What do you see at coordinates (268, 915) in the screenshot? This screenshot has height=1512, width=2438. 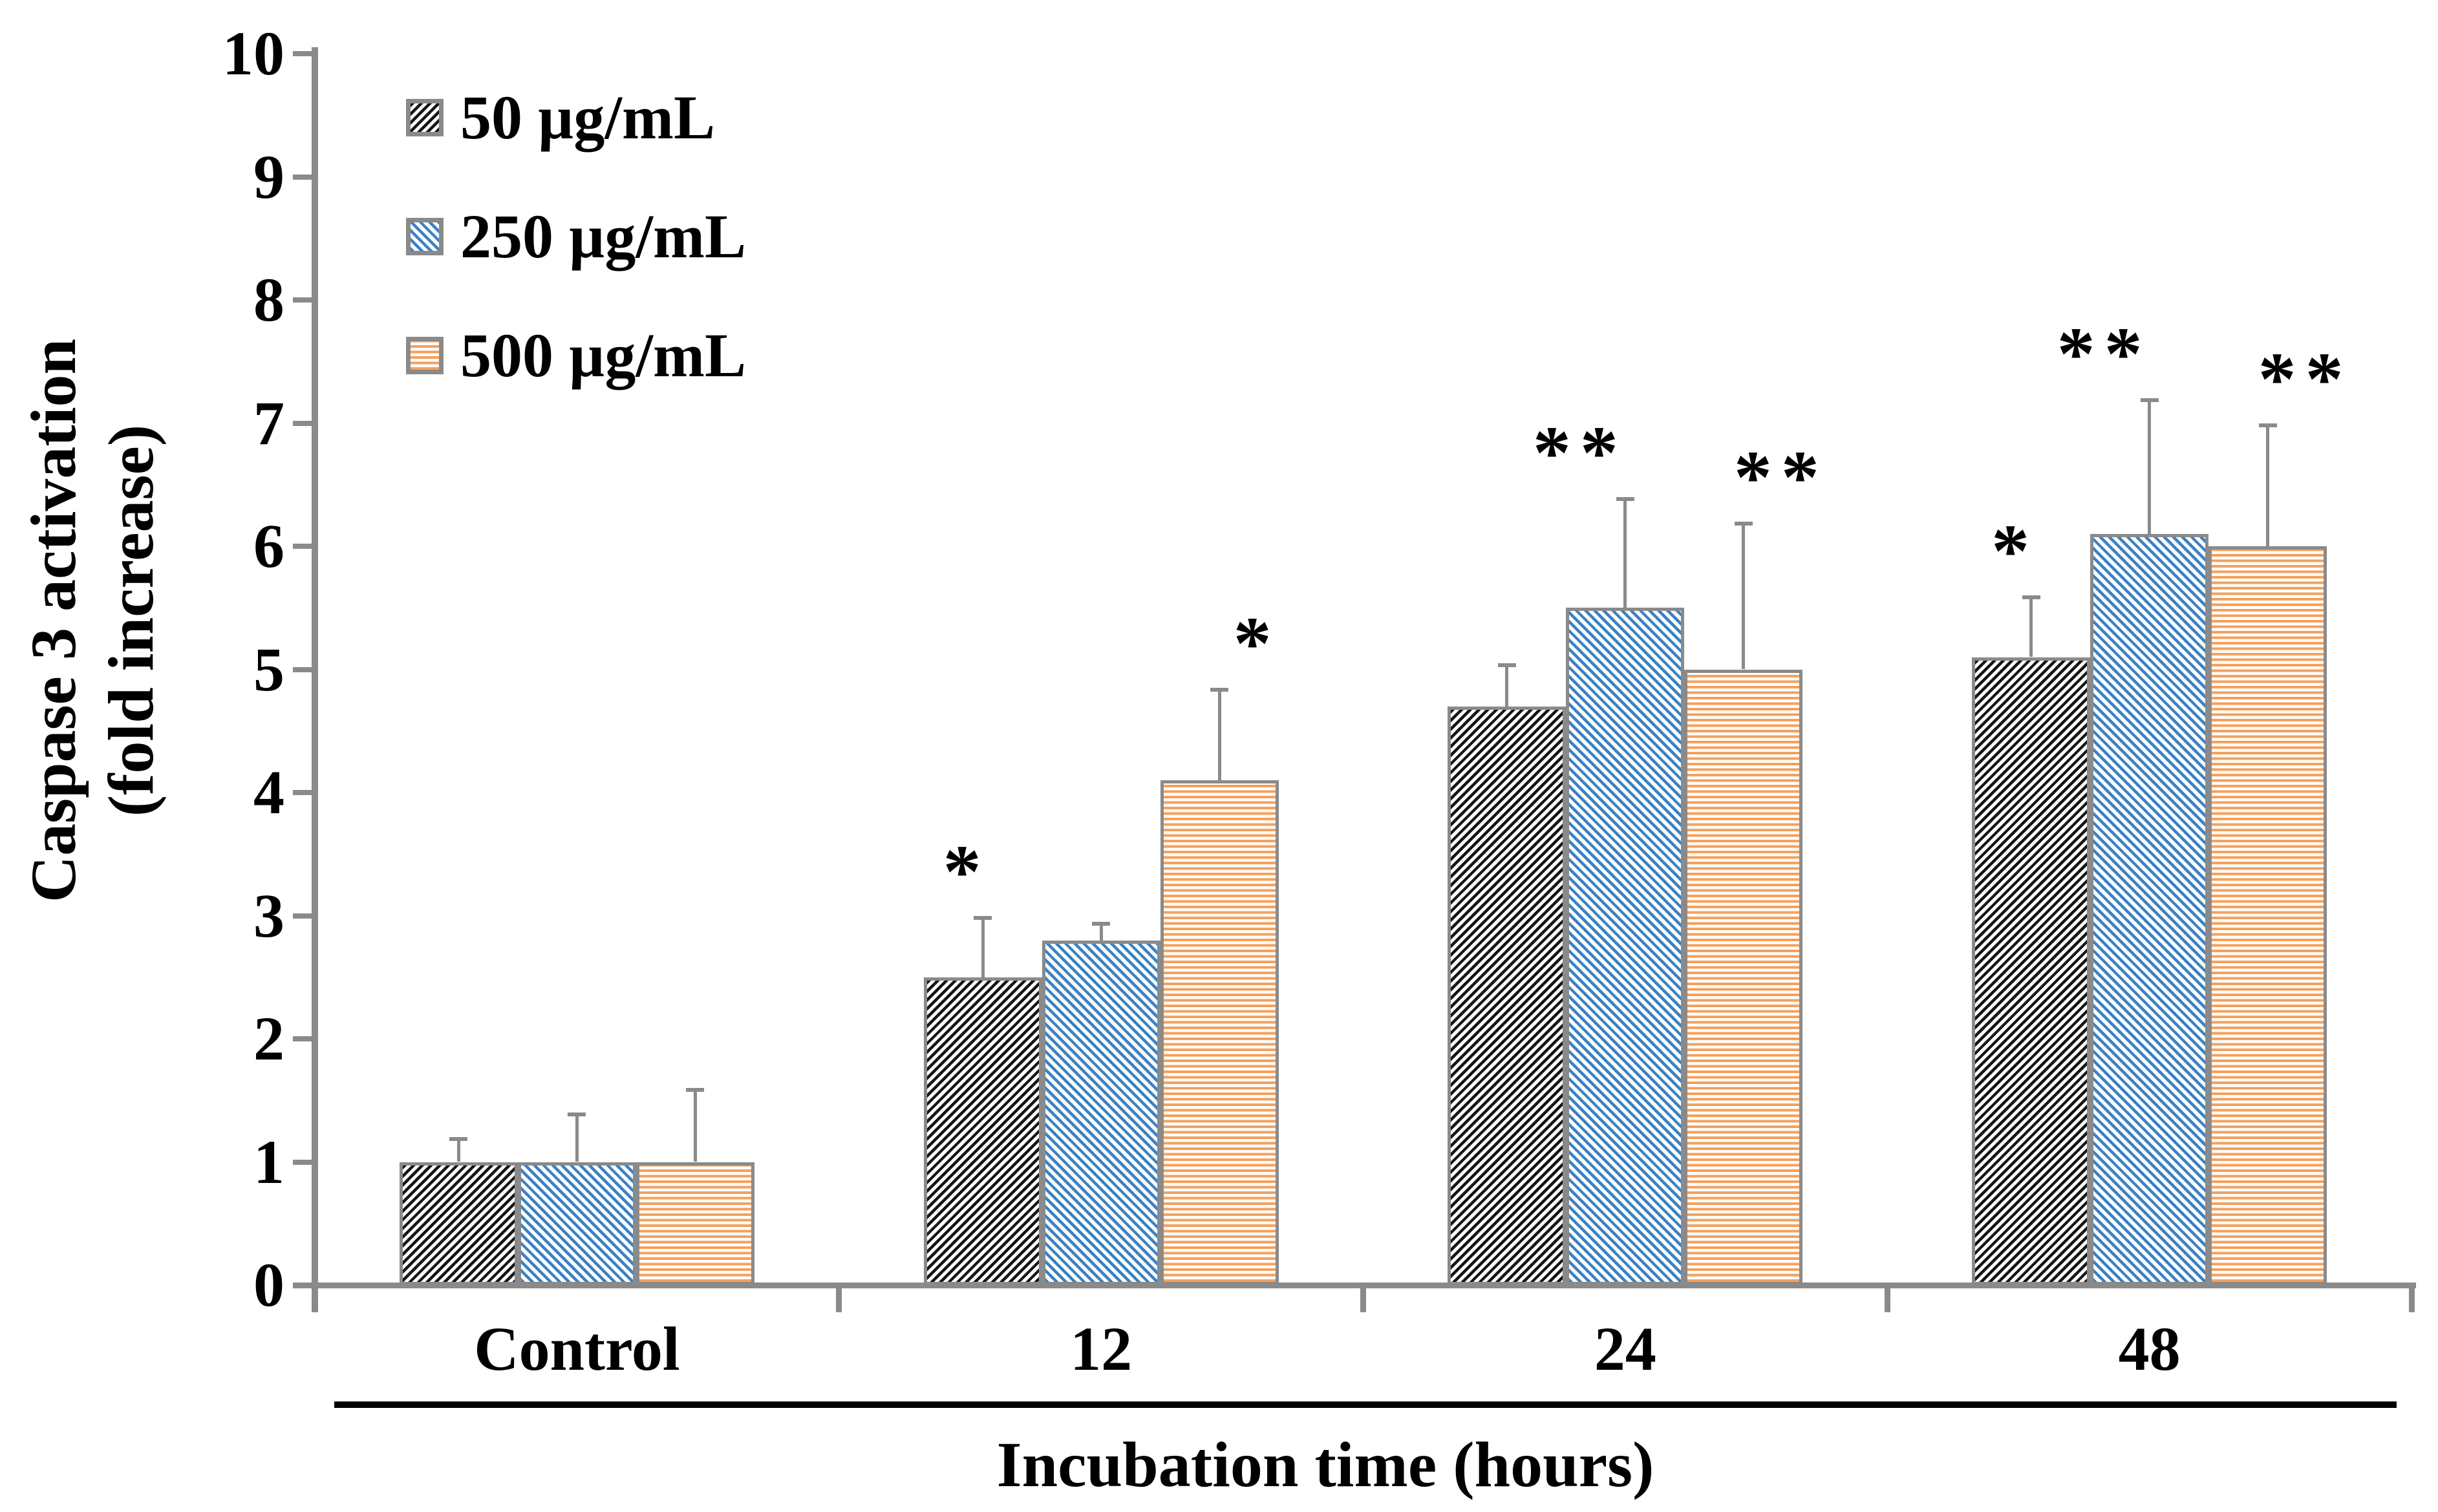 I see `y-tick-label: 3` at bounding box center [268, 915].